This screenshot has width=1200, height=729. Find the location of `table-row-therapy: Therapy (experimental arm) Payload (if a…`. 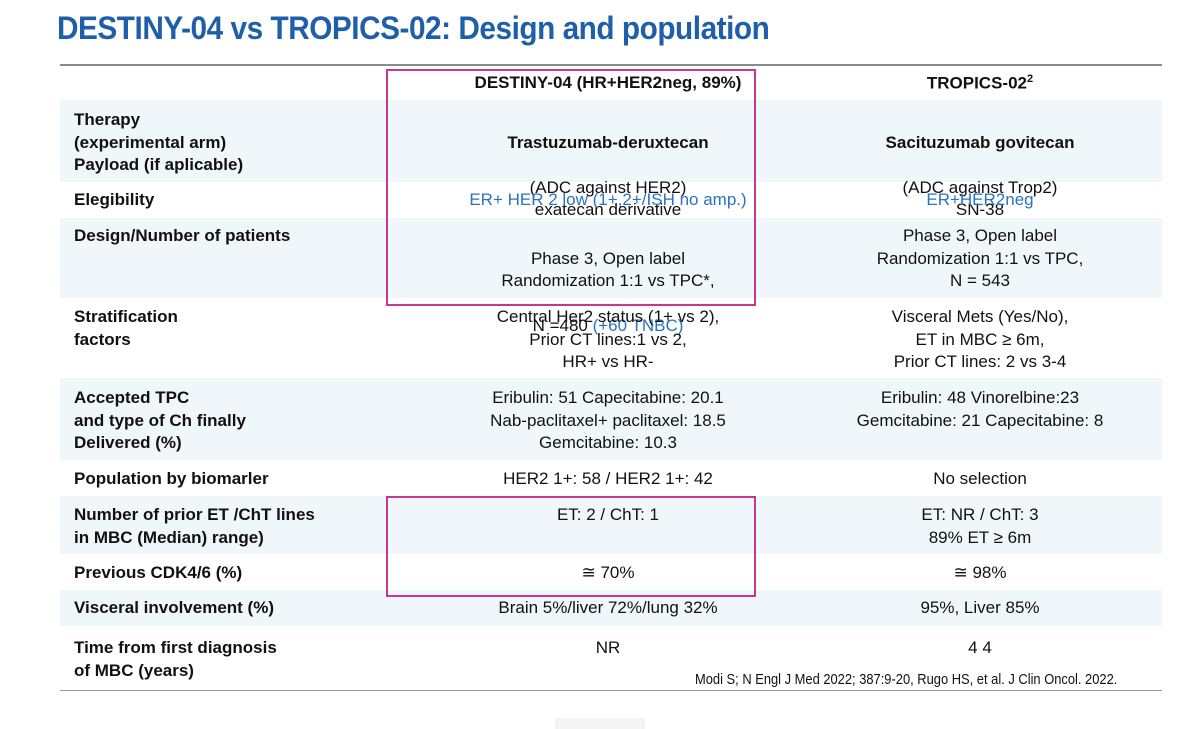

table-row-therapy: Therapy (experimental arm) Payload (if a… is located at coordinates (611, 159).